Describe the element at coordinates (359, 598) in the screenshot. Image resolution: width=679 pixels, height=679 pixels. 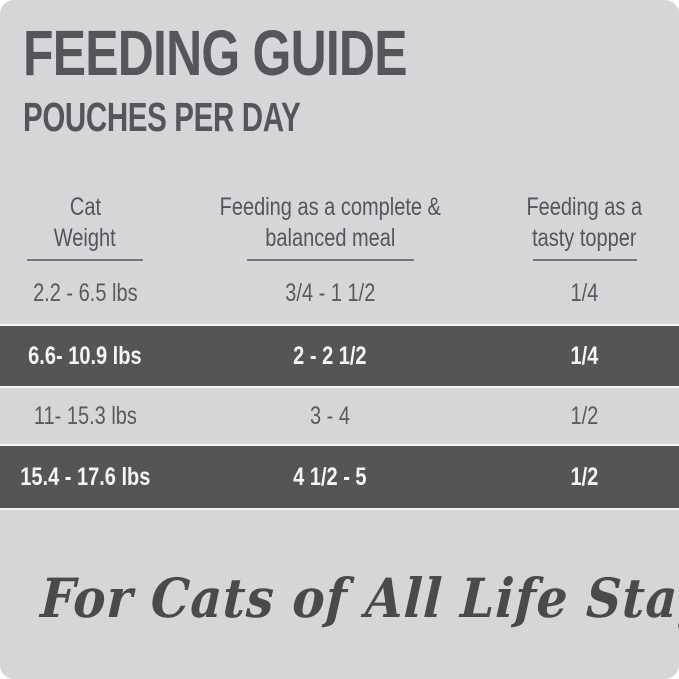
I see `tagline: For Cats of All Life Stages` at that location.